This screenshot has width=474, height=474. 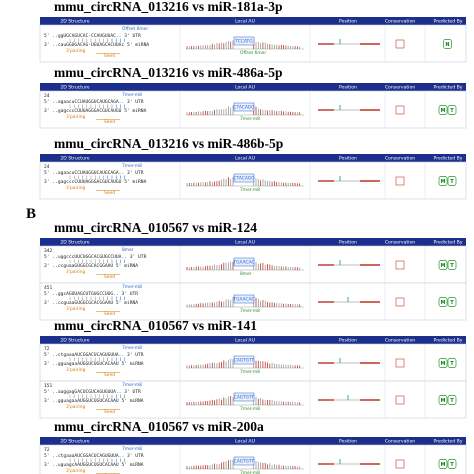 What do you see at coordinates (246, 274) in the screenshot?
I see `motif-note: 8mer` at bounding box center [246, 274].